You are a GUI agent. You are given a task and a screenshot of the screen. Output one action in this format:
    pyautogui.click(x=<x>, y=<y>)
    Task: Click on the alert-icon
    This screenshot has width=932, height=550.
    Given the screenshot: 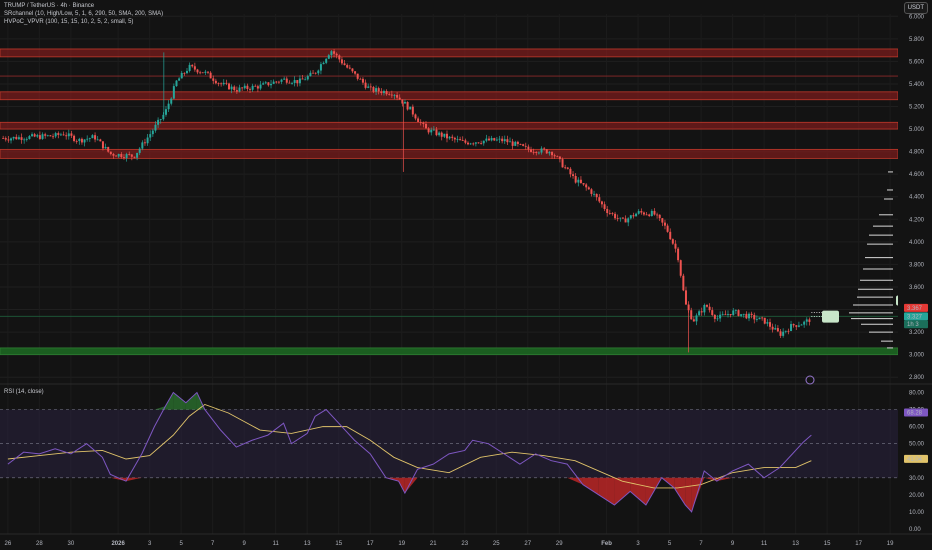 What is the action you would take?
    pyautogui.click(x=810, y=380)
    